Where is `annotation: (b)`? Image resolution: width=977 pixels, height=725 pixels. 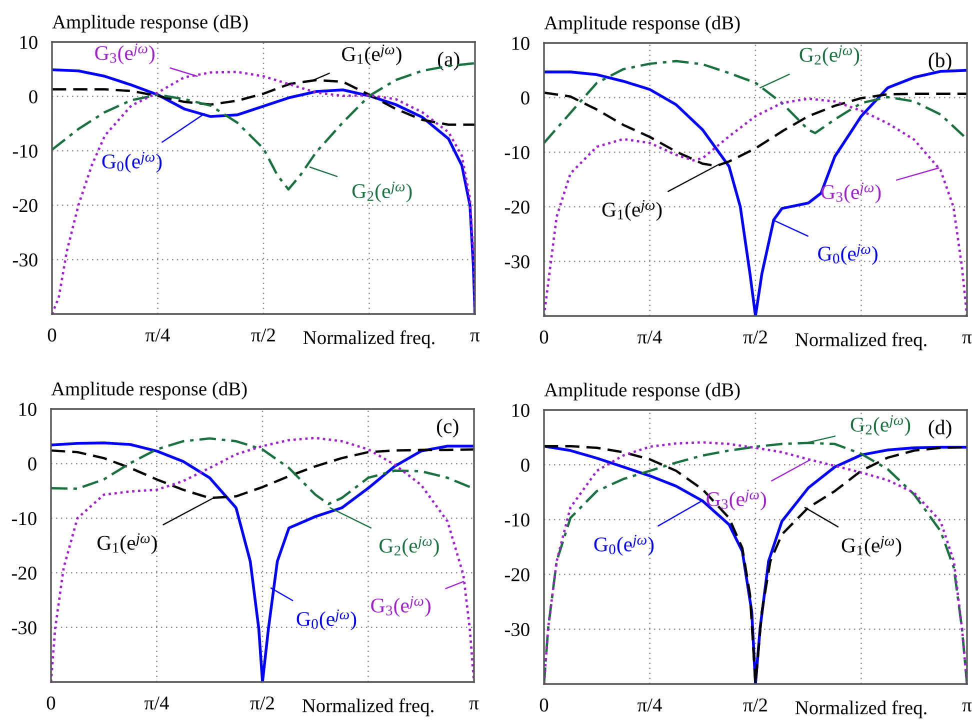 annotation: (b) is located at coordinates (940, 62).